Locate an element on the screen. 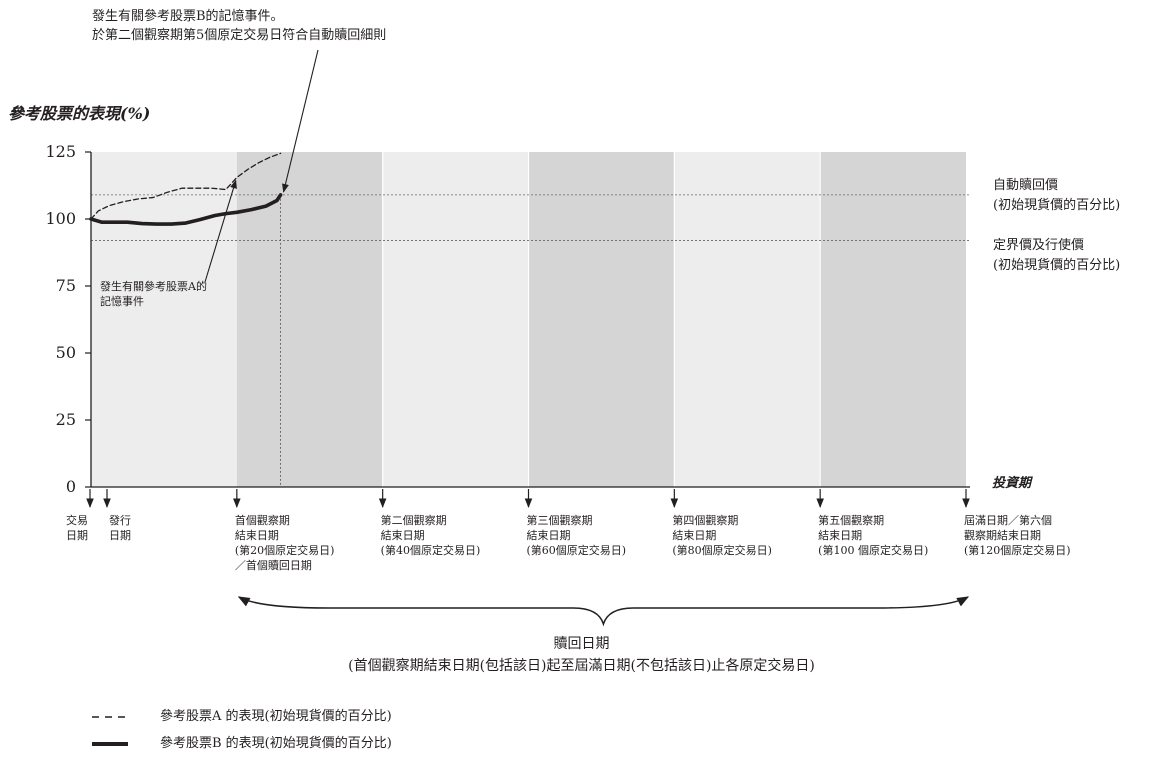 This screenshot has width=1163, height=771. x-marker-label-line: 首個觀察期 is located at coordinates (262, 520).